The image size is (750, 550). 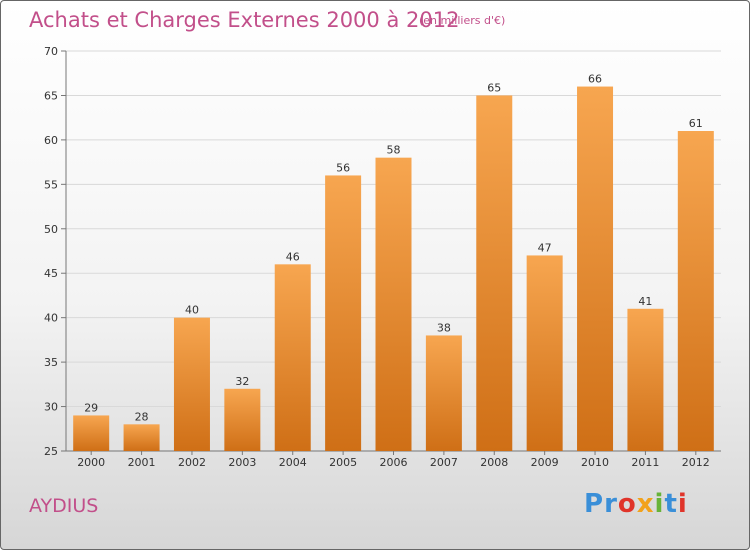 I want to click on value-label-2007: 38, so click(x=444, y=327).